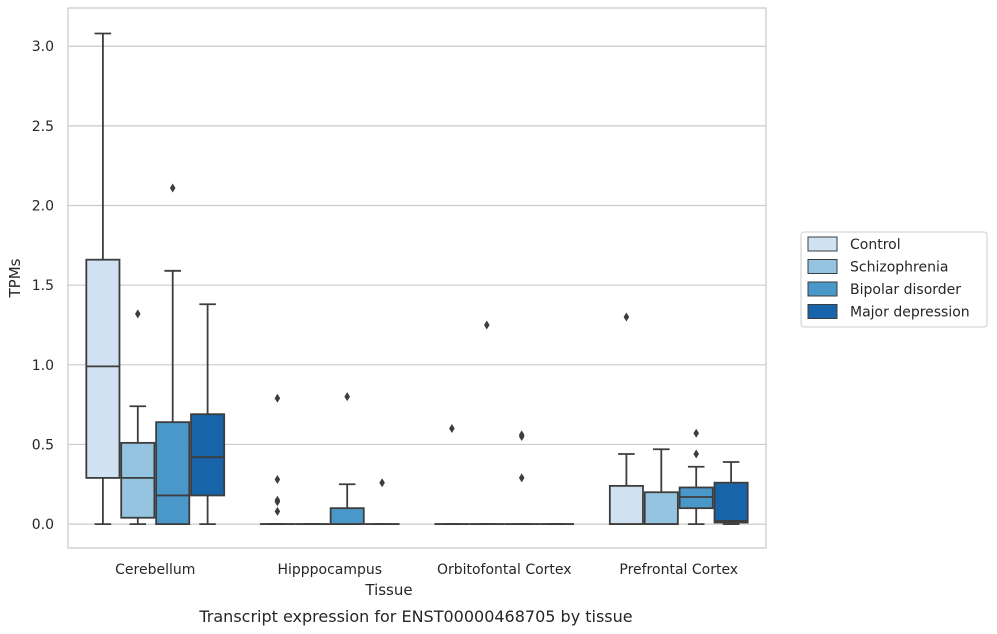  Describe the element at coordinates (43, 207) in the screenshot. I see `y-tick-label: 2.0` at that location.